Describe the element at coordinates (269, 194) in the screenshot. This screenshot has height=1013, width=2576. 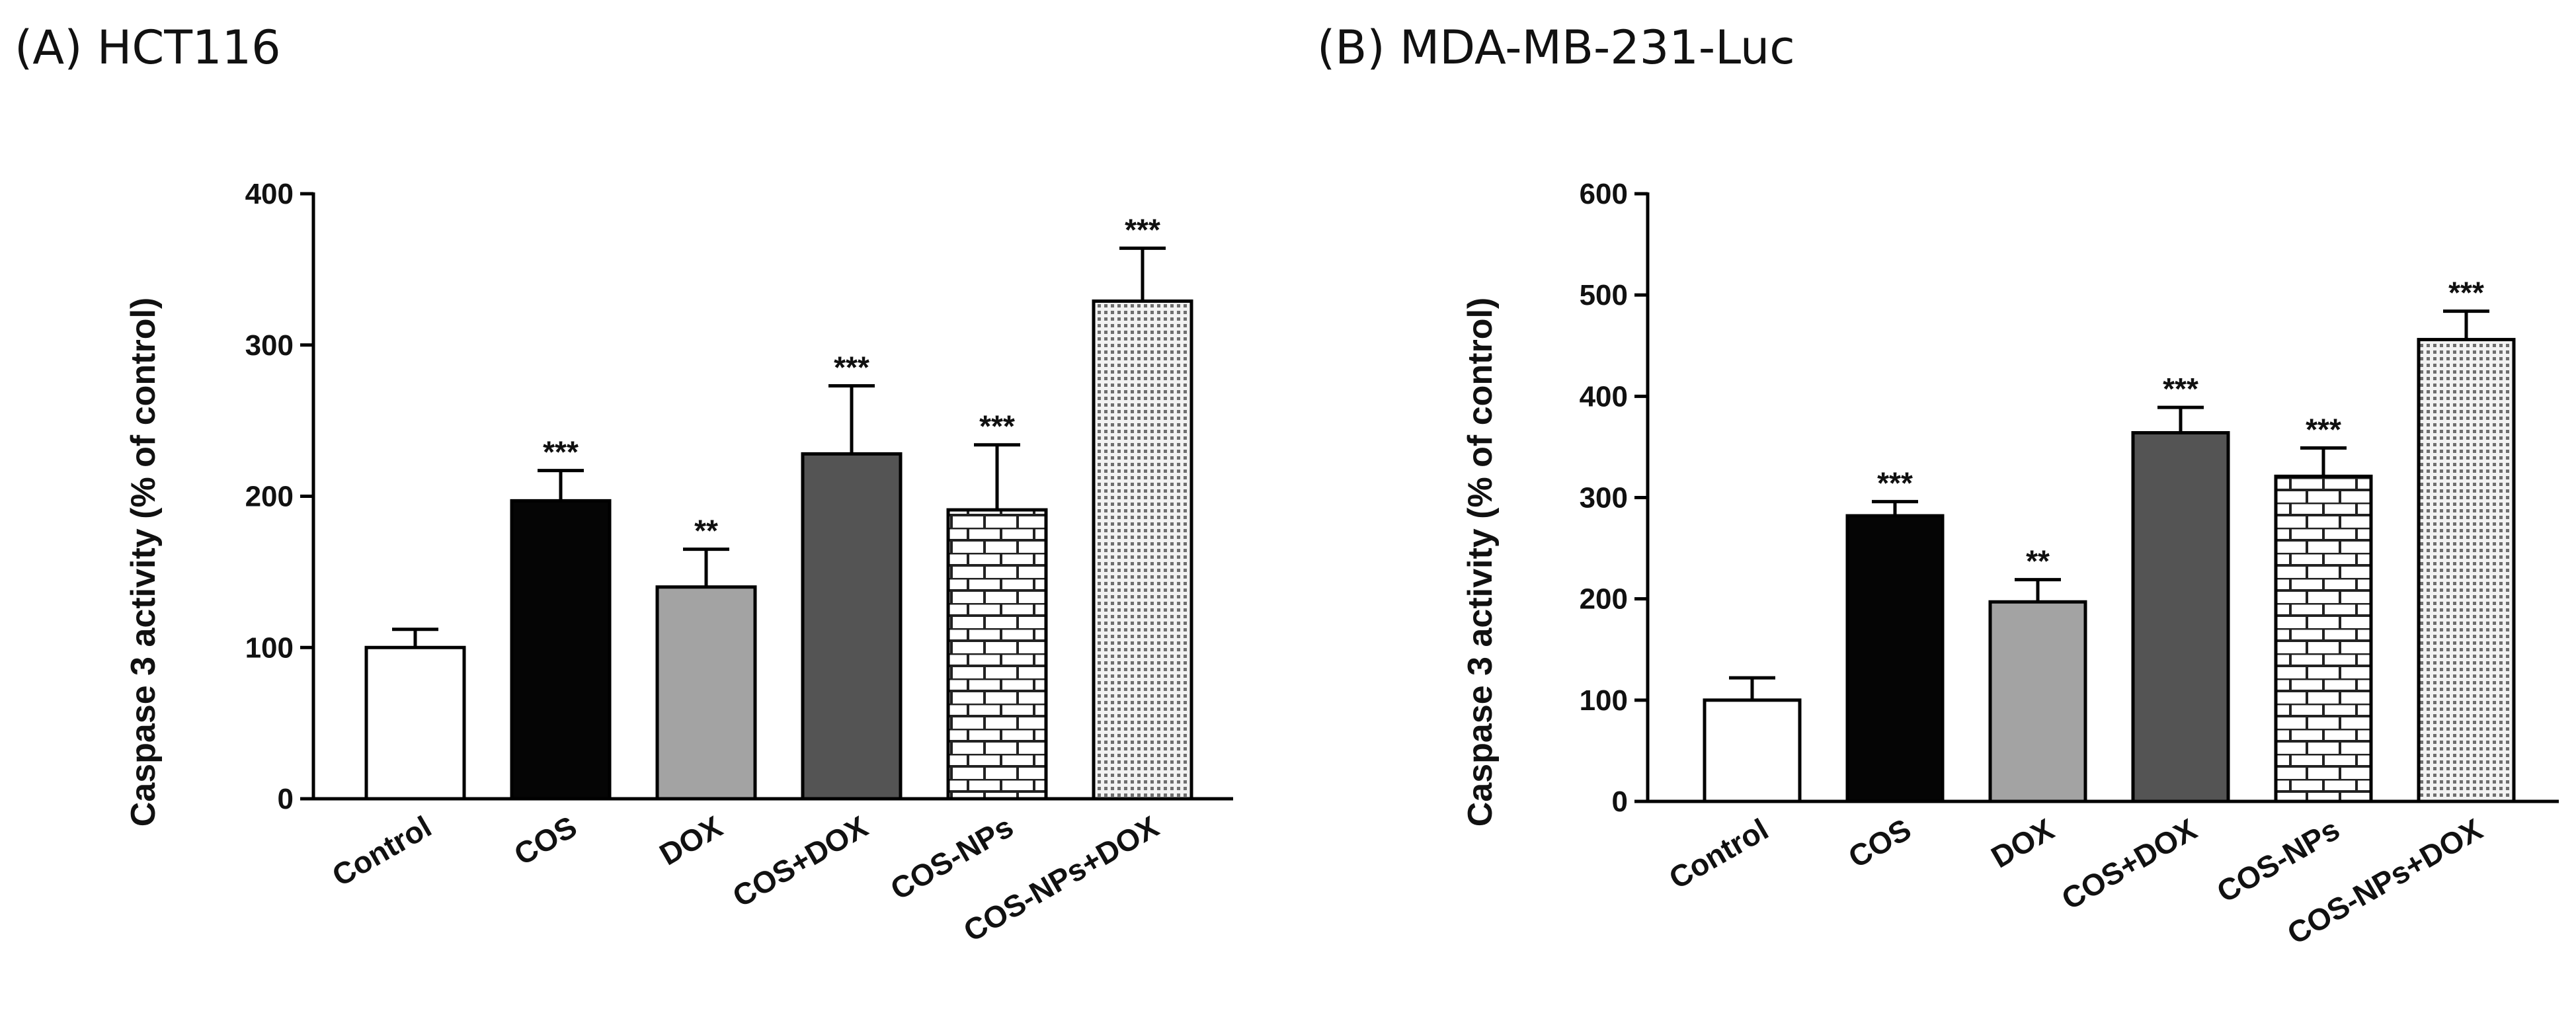
I see `panel-a-ytick-label: 400` at that location.